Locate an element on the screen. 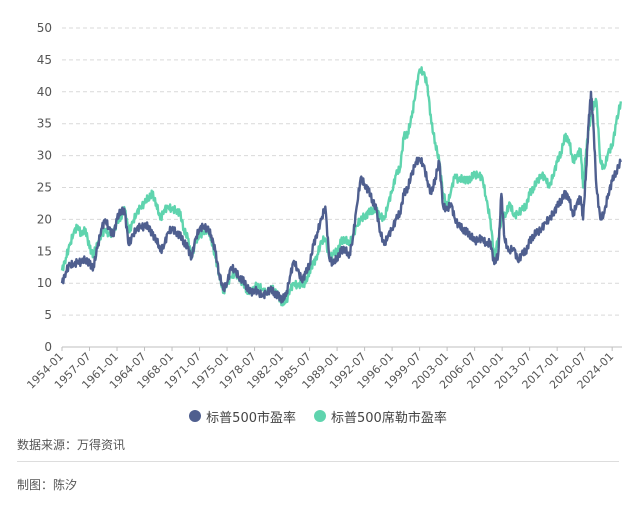  y-tick-label: 0 is located at coordinates (48, 347).